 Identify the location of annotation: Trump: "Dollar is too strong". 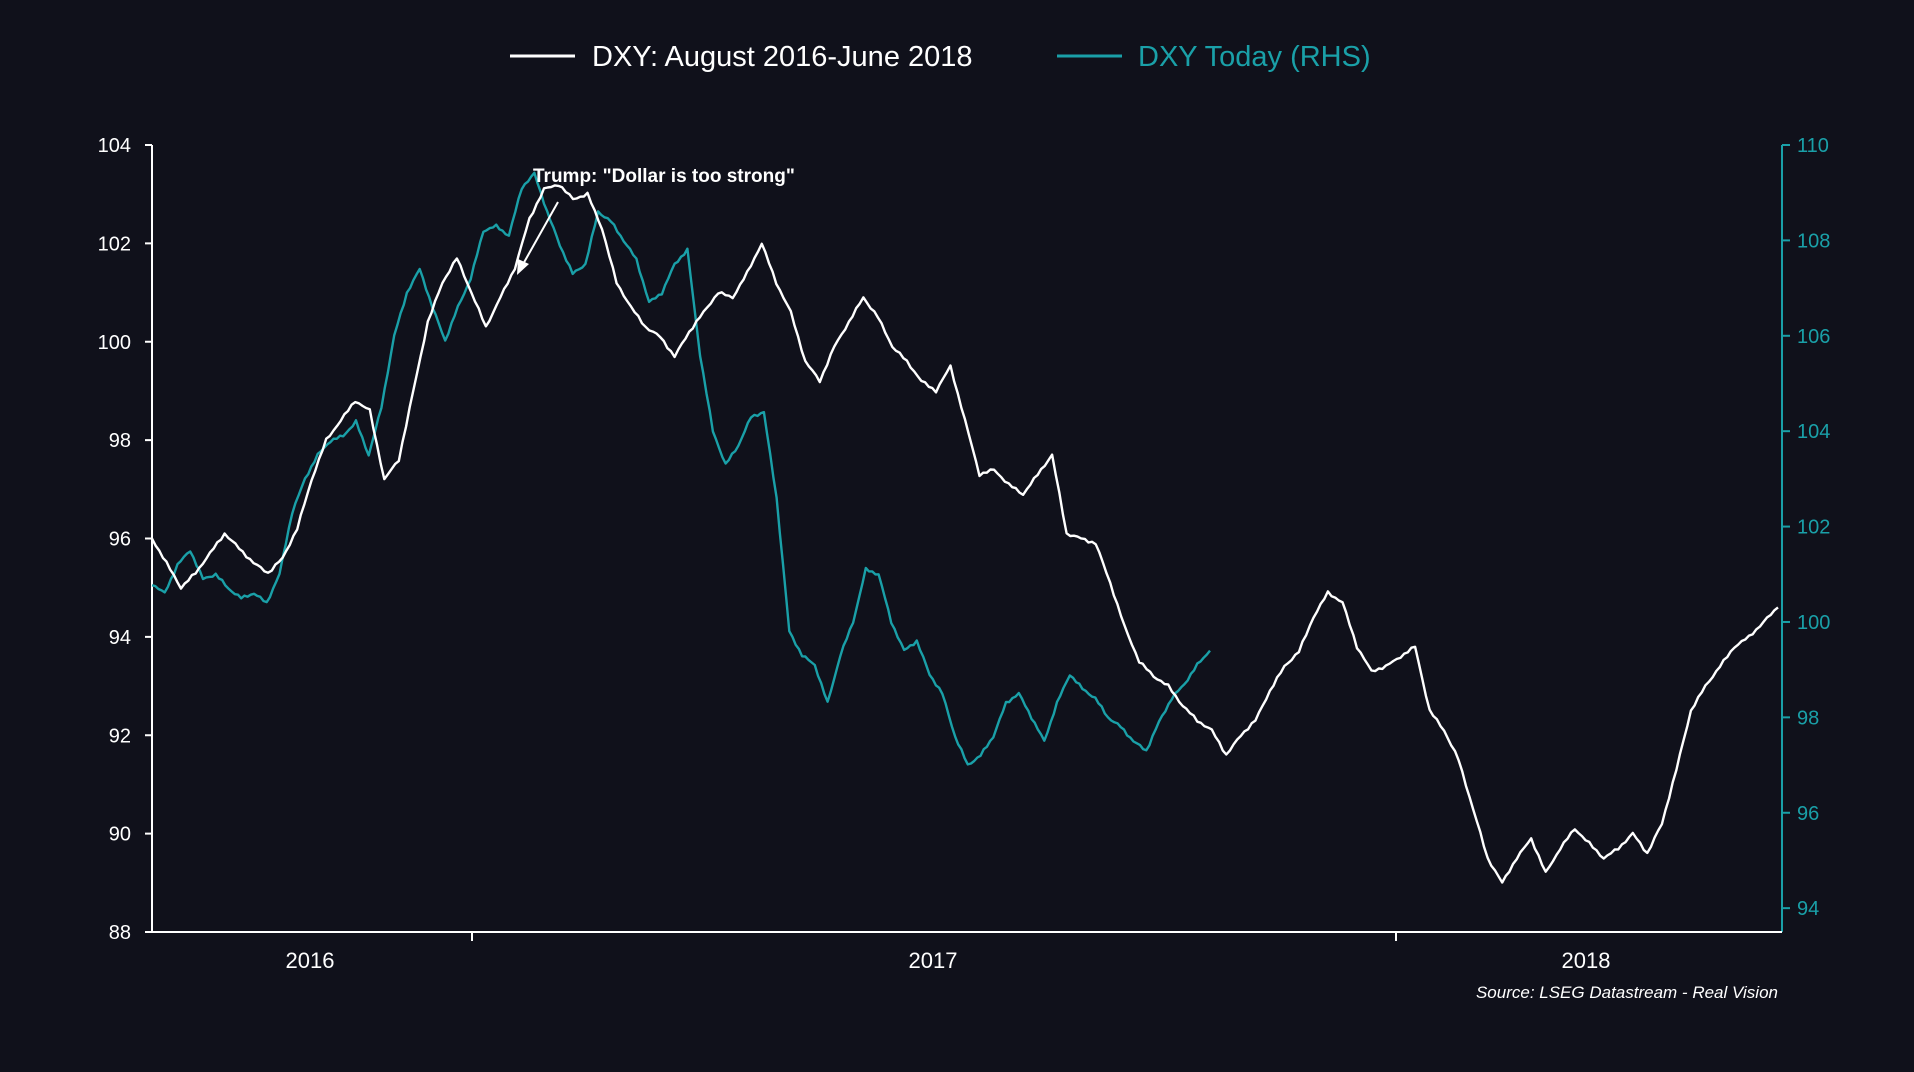
(656, 220).